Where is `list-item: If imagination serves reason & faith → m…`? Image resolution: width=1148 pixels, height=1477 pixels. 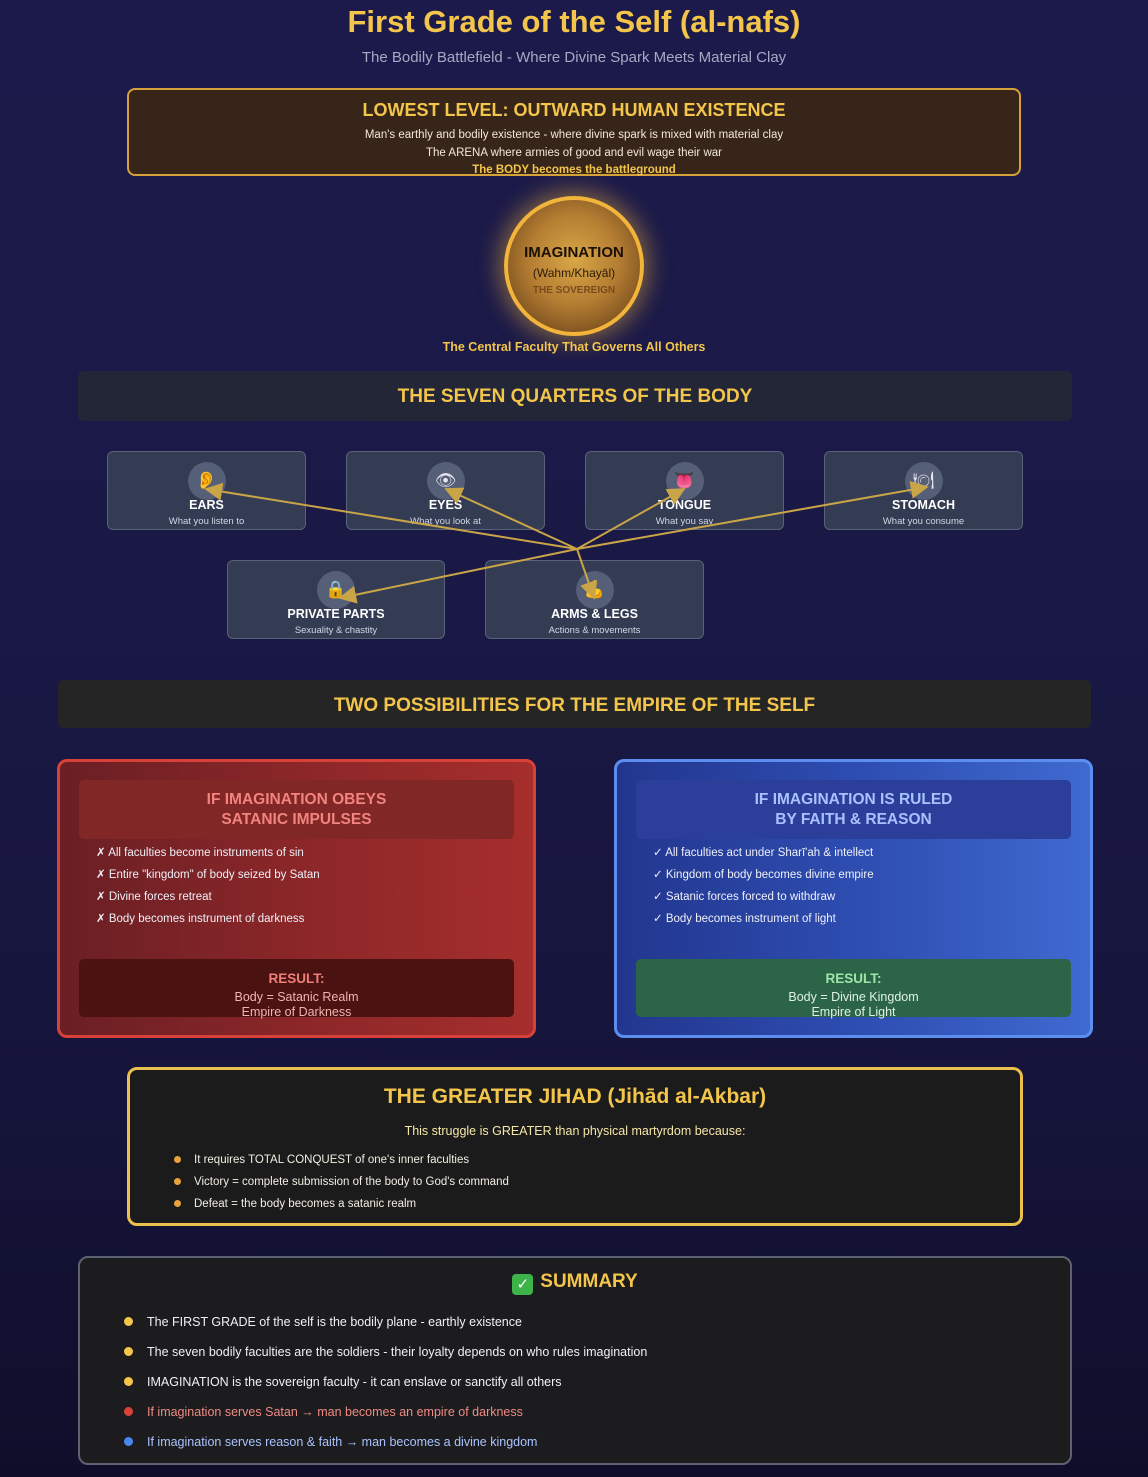 list-item: If imagination serves reason & faith → m… is located at coordinates (385, 1447).